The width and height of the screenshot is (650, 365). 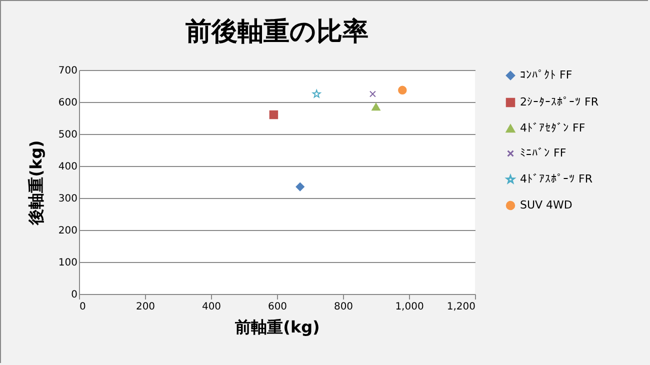 I want to click on x-tick-label: 0, so click(x=83, y=307).